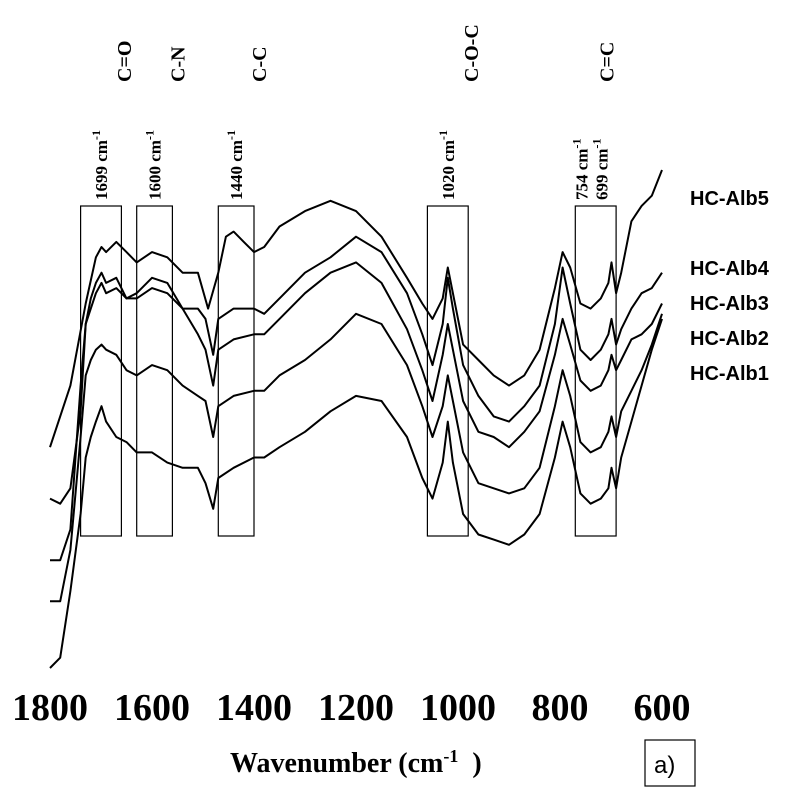 The width and height of the screenshot is (806, 789). Describe the element at coordinates (595, 371) in the screenshot. I see `band-box-cdc` at that location.